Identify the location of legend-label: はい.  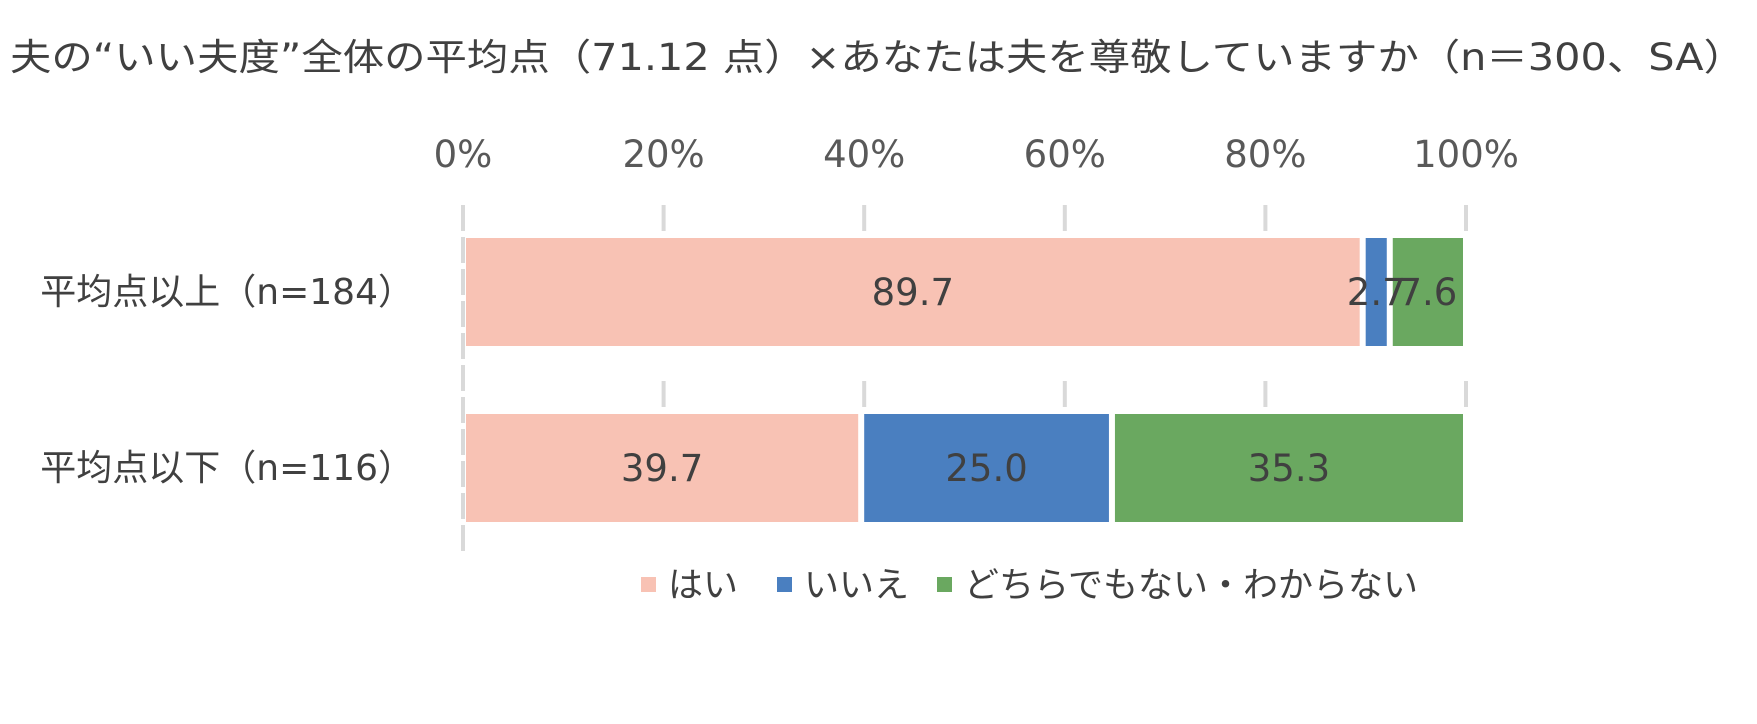
(703, 586).